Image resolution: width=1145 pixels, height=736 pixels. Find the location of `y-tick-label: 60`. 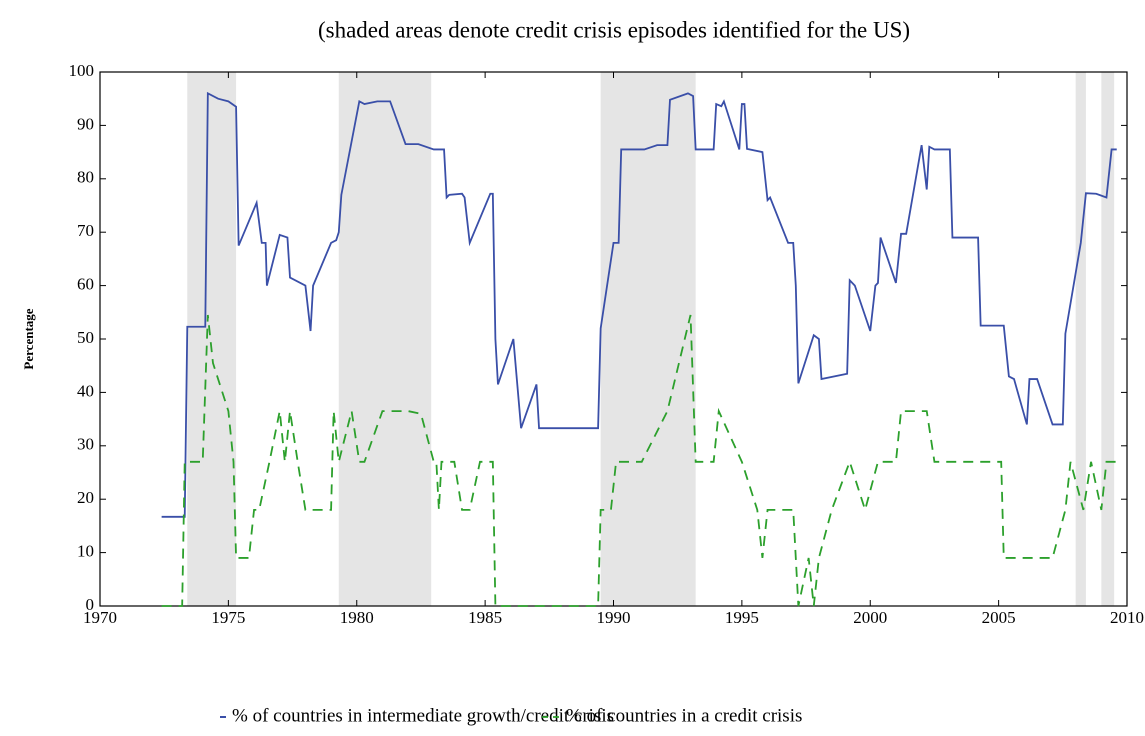

y-tick-label: 60 is located at coordinates (85, 284).